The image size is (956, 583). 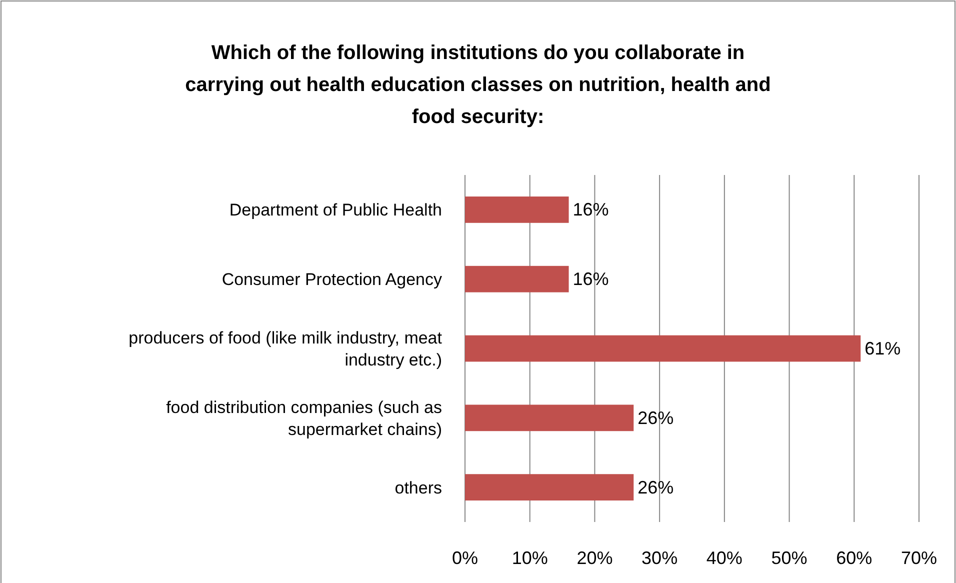 What do you see at coordinates (285, 349) in the screenshot?
I see `y-tick-label: producers of food (like milk industry, meat industry etc.)` at bounding box center [285, 349].